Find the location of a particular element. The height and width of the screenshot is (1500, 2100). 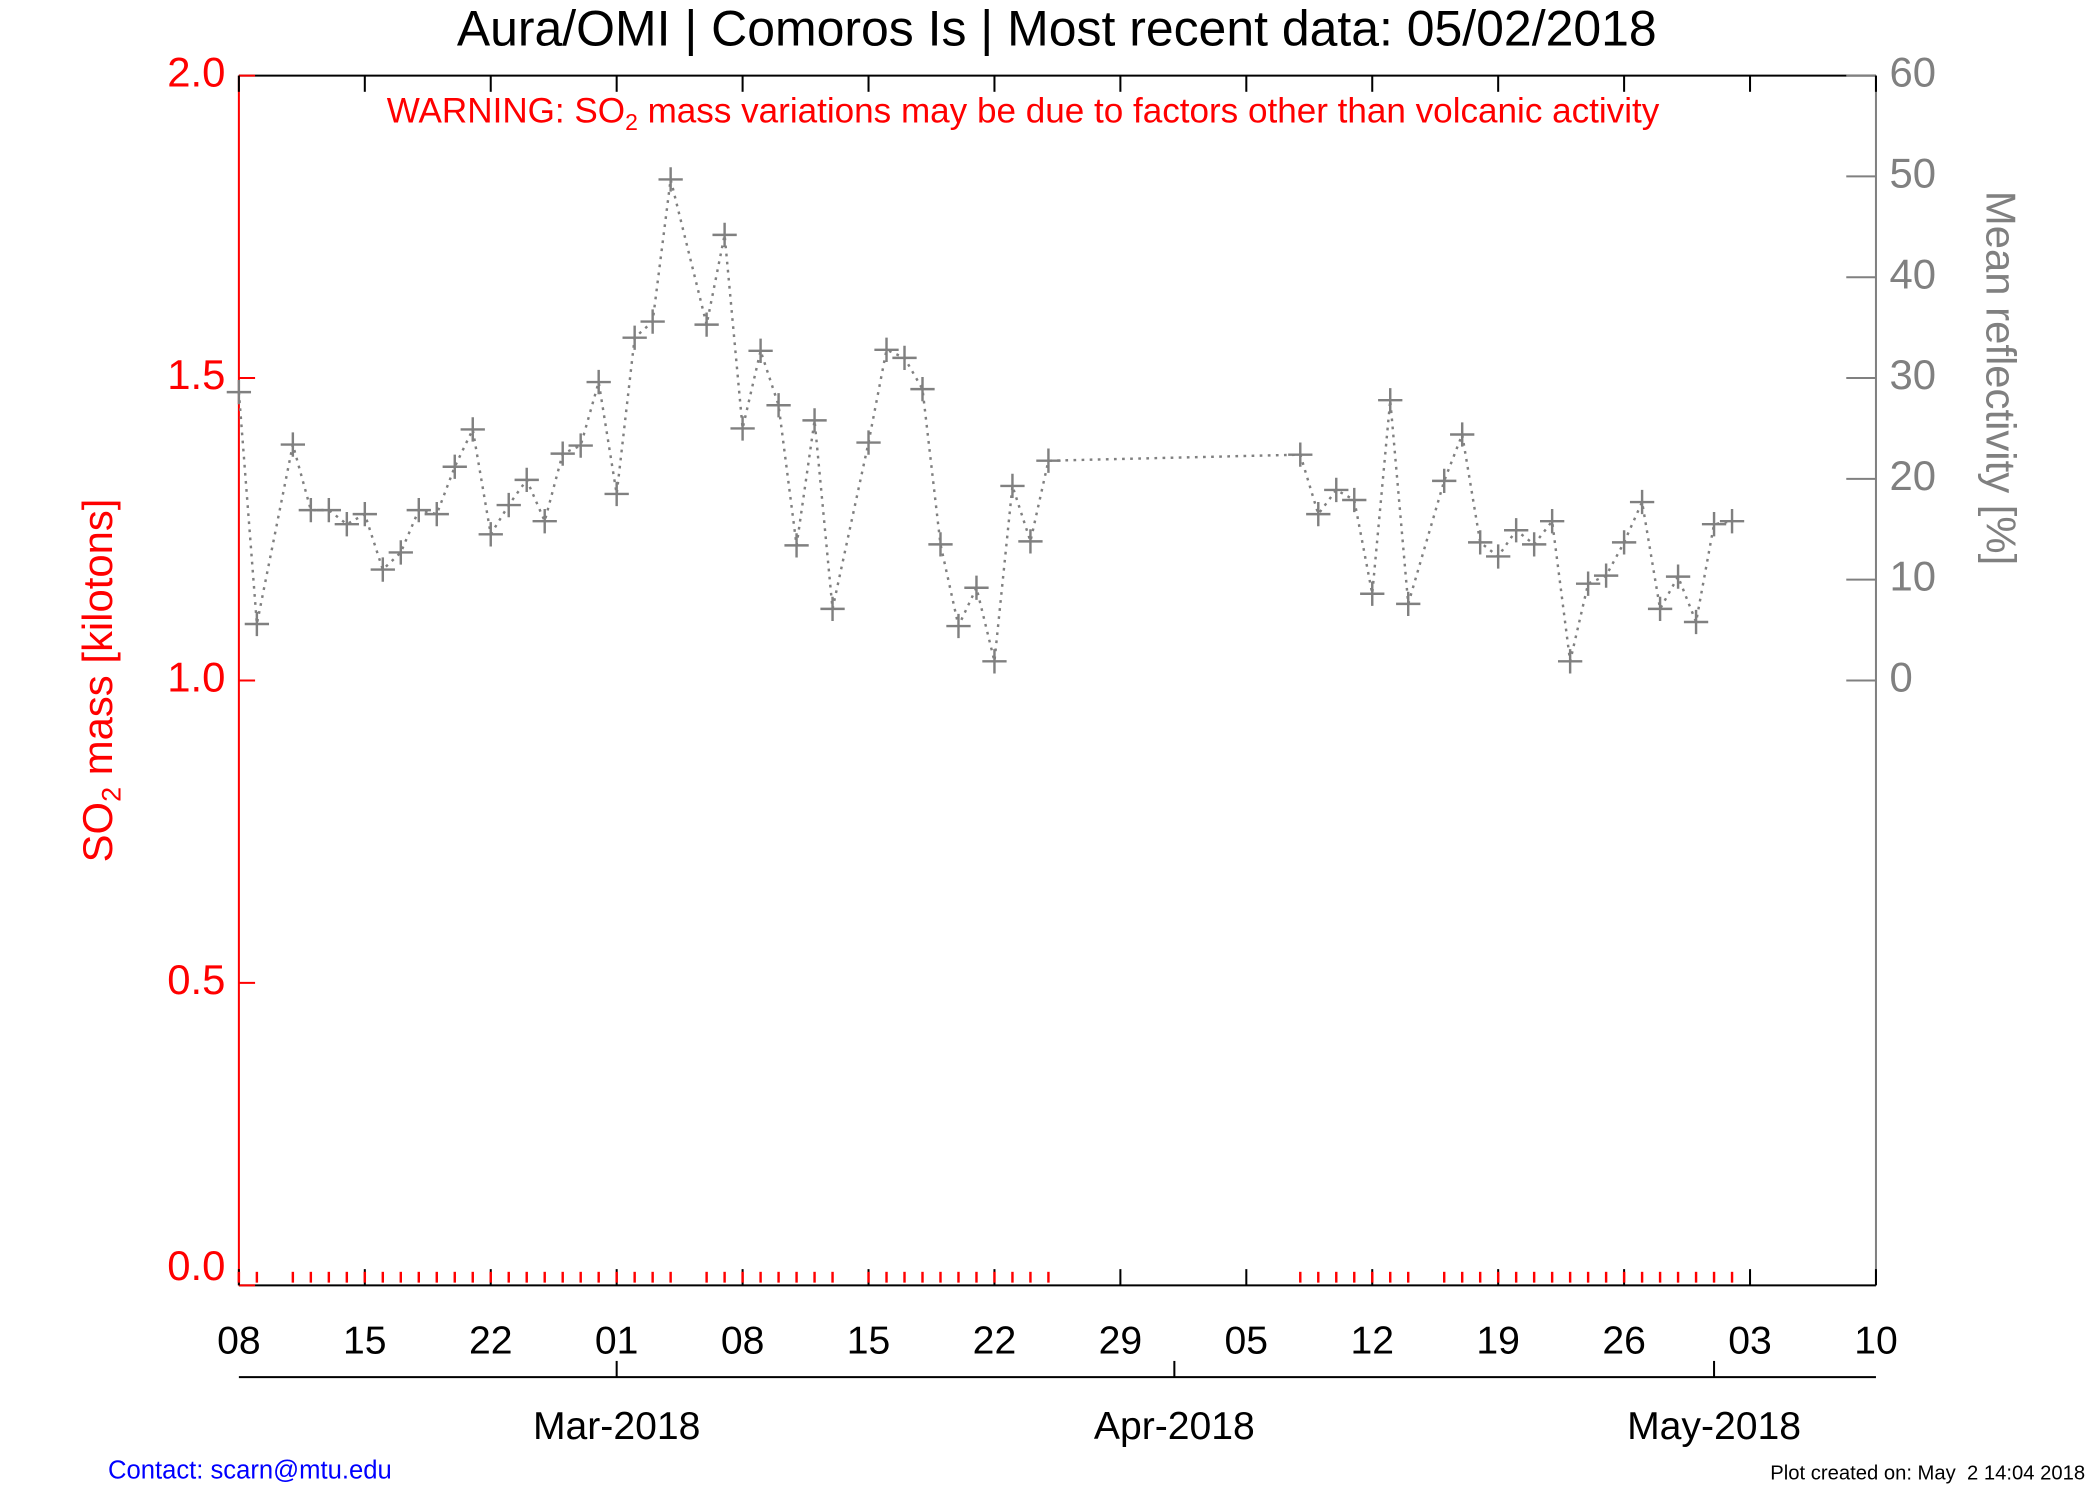

created-note: Plot created on: May 2 14:04 2018 is located at coordinates (1927, 1474).